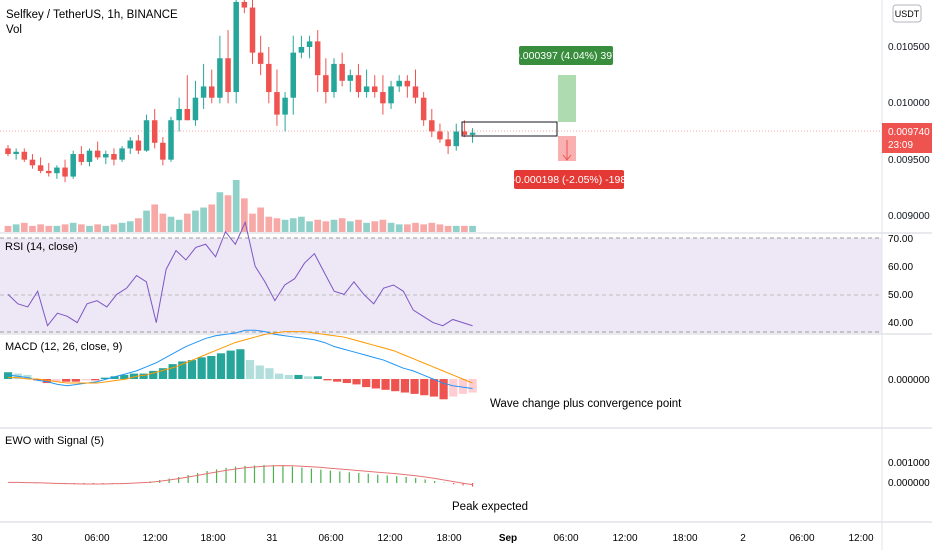 Image resolution: width=932 pixels, height=550 pixels. Describe the element at coordinates (509, 129) in the screenshot. I see `entry-box` at that location.